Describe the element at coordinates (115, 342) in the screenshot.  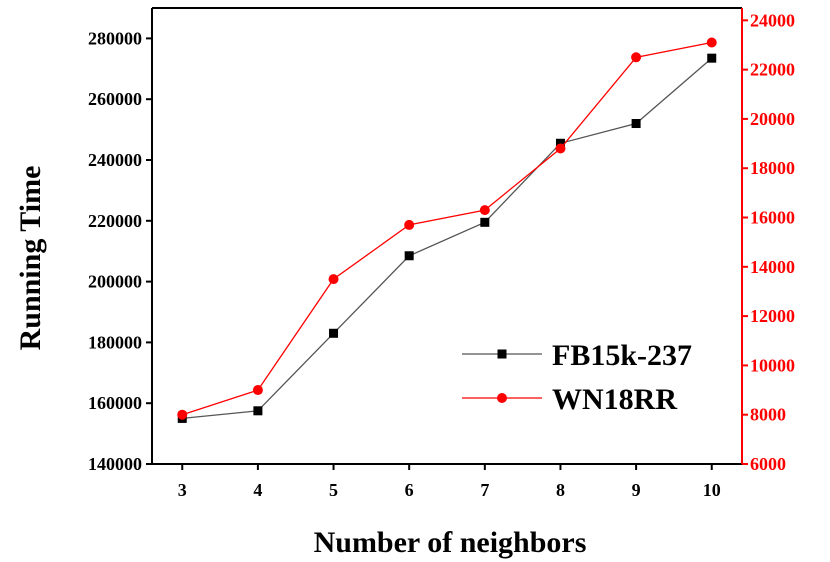
I see `left-tick-label: 180000` at that location.